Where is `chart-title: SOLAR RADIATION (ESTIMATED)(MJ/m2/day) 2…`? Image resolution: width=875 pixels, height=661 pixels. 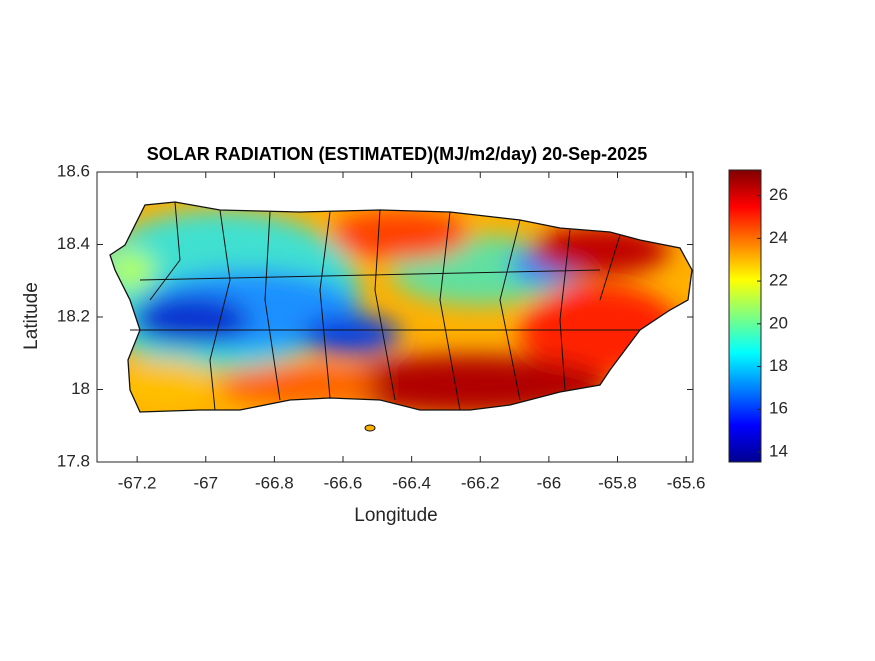
chart-title: SOLAR RADIATION (ESTIMATED)(MJ/m2/day) 2… is located at coordinates (397, 154).